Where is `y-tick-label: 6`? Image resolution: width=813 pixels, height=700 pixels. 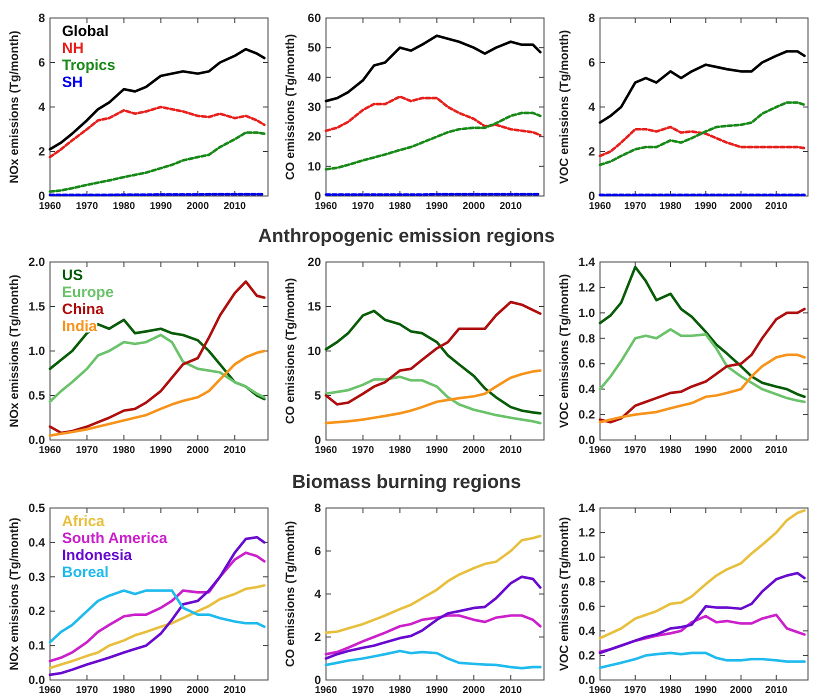
y-tick-label: 6 is located at coordinates (42, 63).